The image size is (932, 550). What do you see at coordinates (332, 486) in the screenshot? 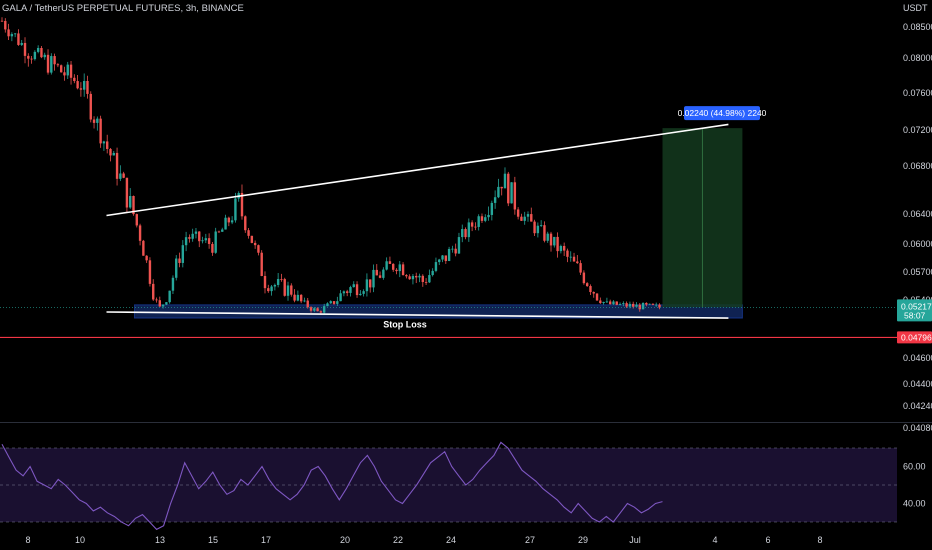
I see `rsi-line` at bounding box center [332, 486].